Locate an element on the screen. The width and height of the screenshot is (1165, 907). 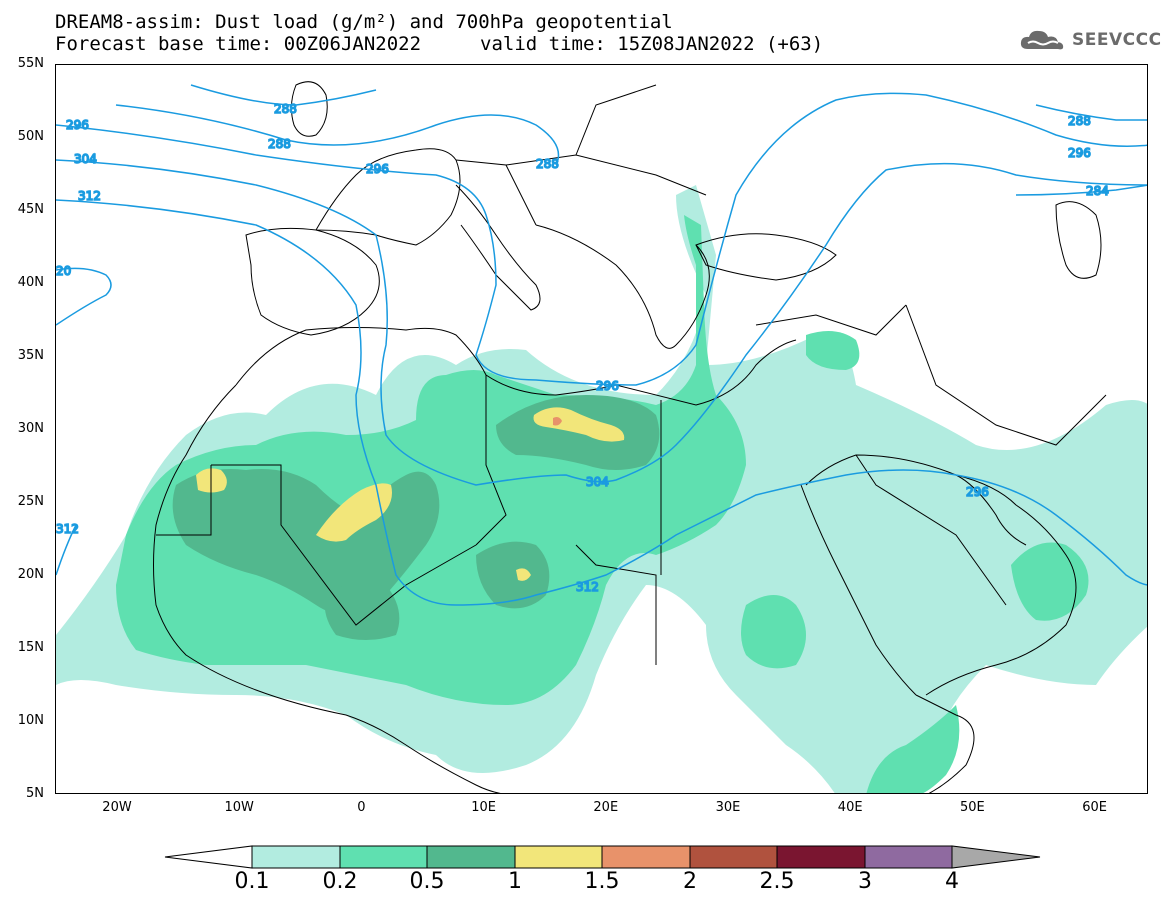
coastline-caspian is located at coordinates (1078, 240).